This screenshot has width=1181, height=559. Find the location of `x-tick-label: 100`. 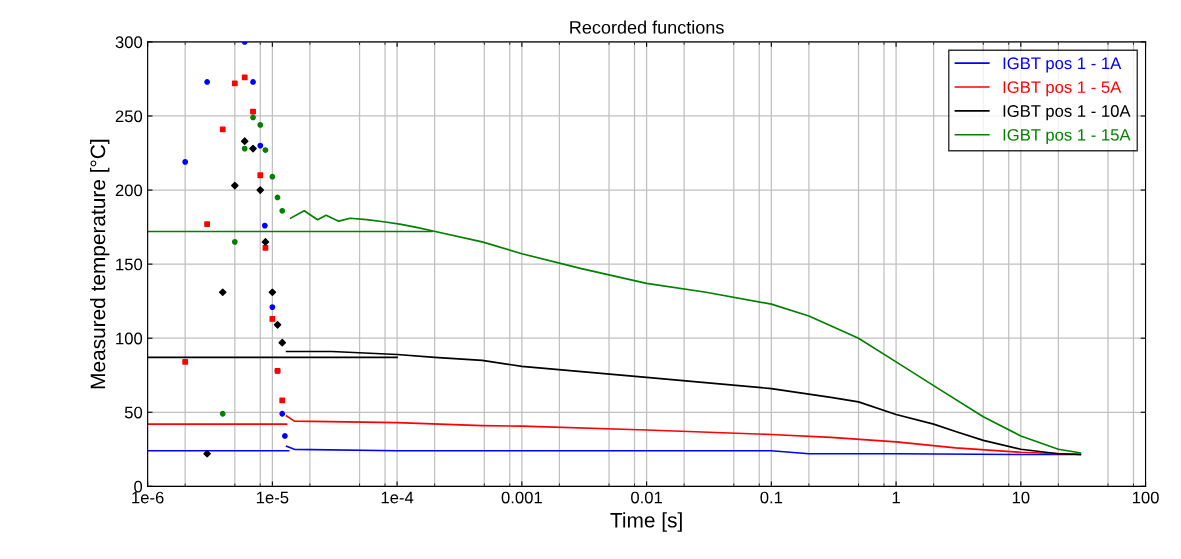

x-tick-label: 100 is located at coordinates (1145, 497).